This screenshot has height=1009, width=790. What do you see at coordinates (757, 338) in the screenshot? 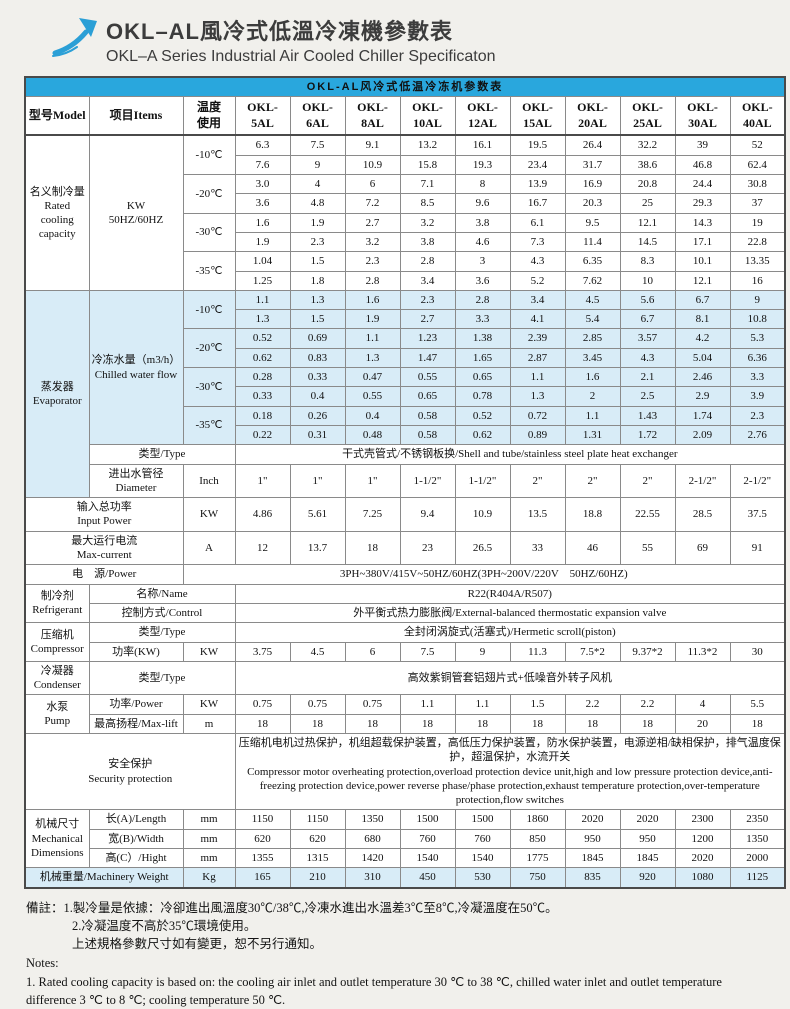
I see `table-cell: 5.3` at bounding box center [757, 338].